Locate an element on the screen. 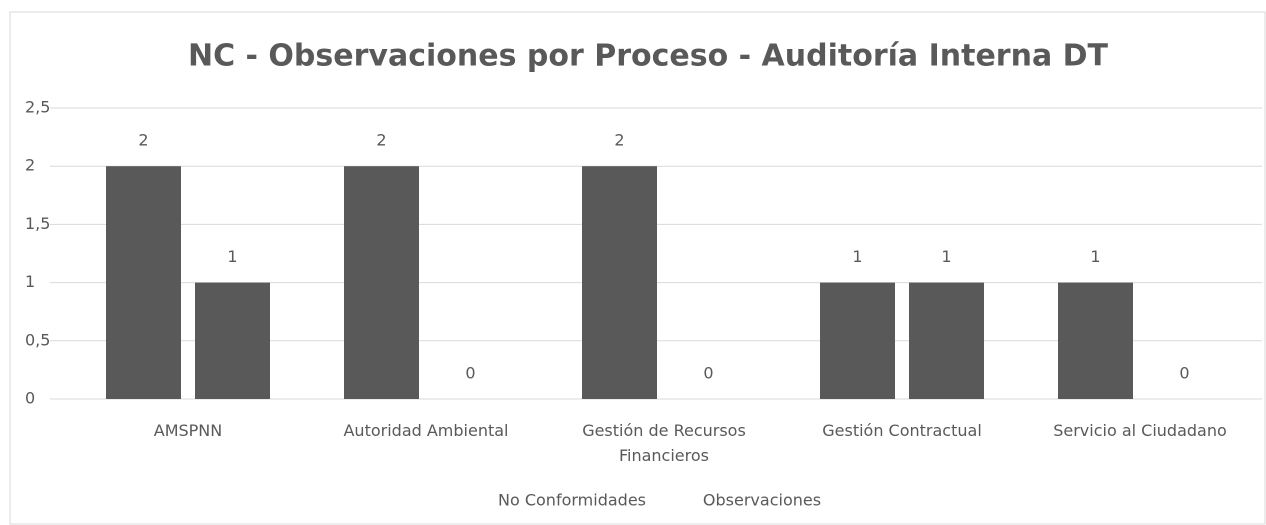  y-tick-label: 1,5 is located at coordinates (37, 223).